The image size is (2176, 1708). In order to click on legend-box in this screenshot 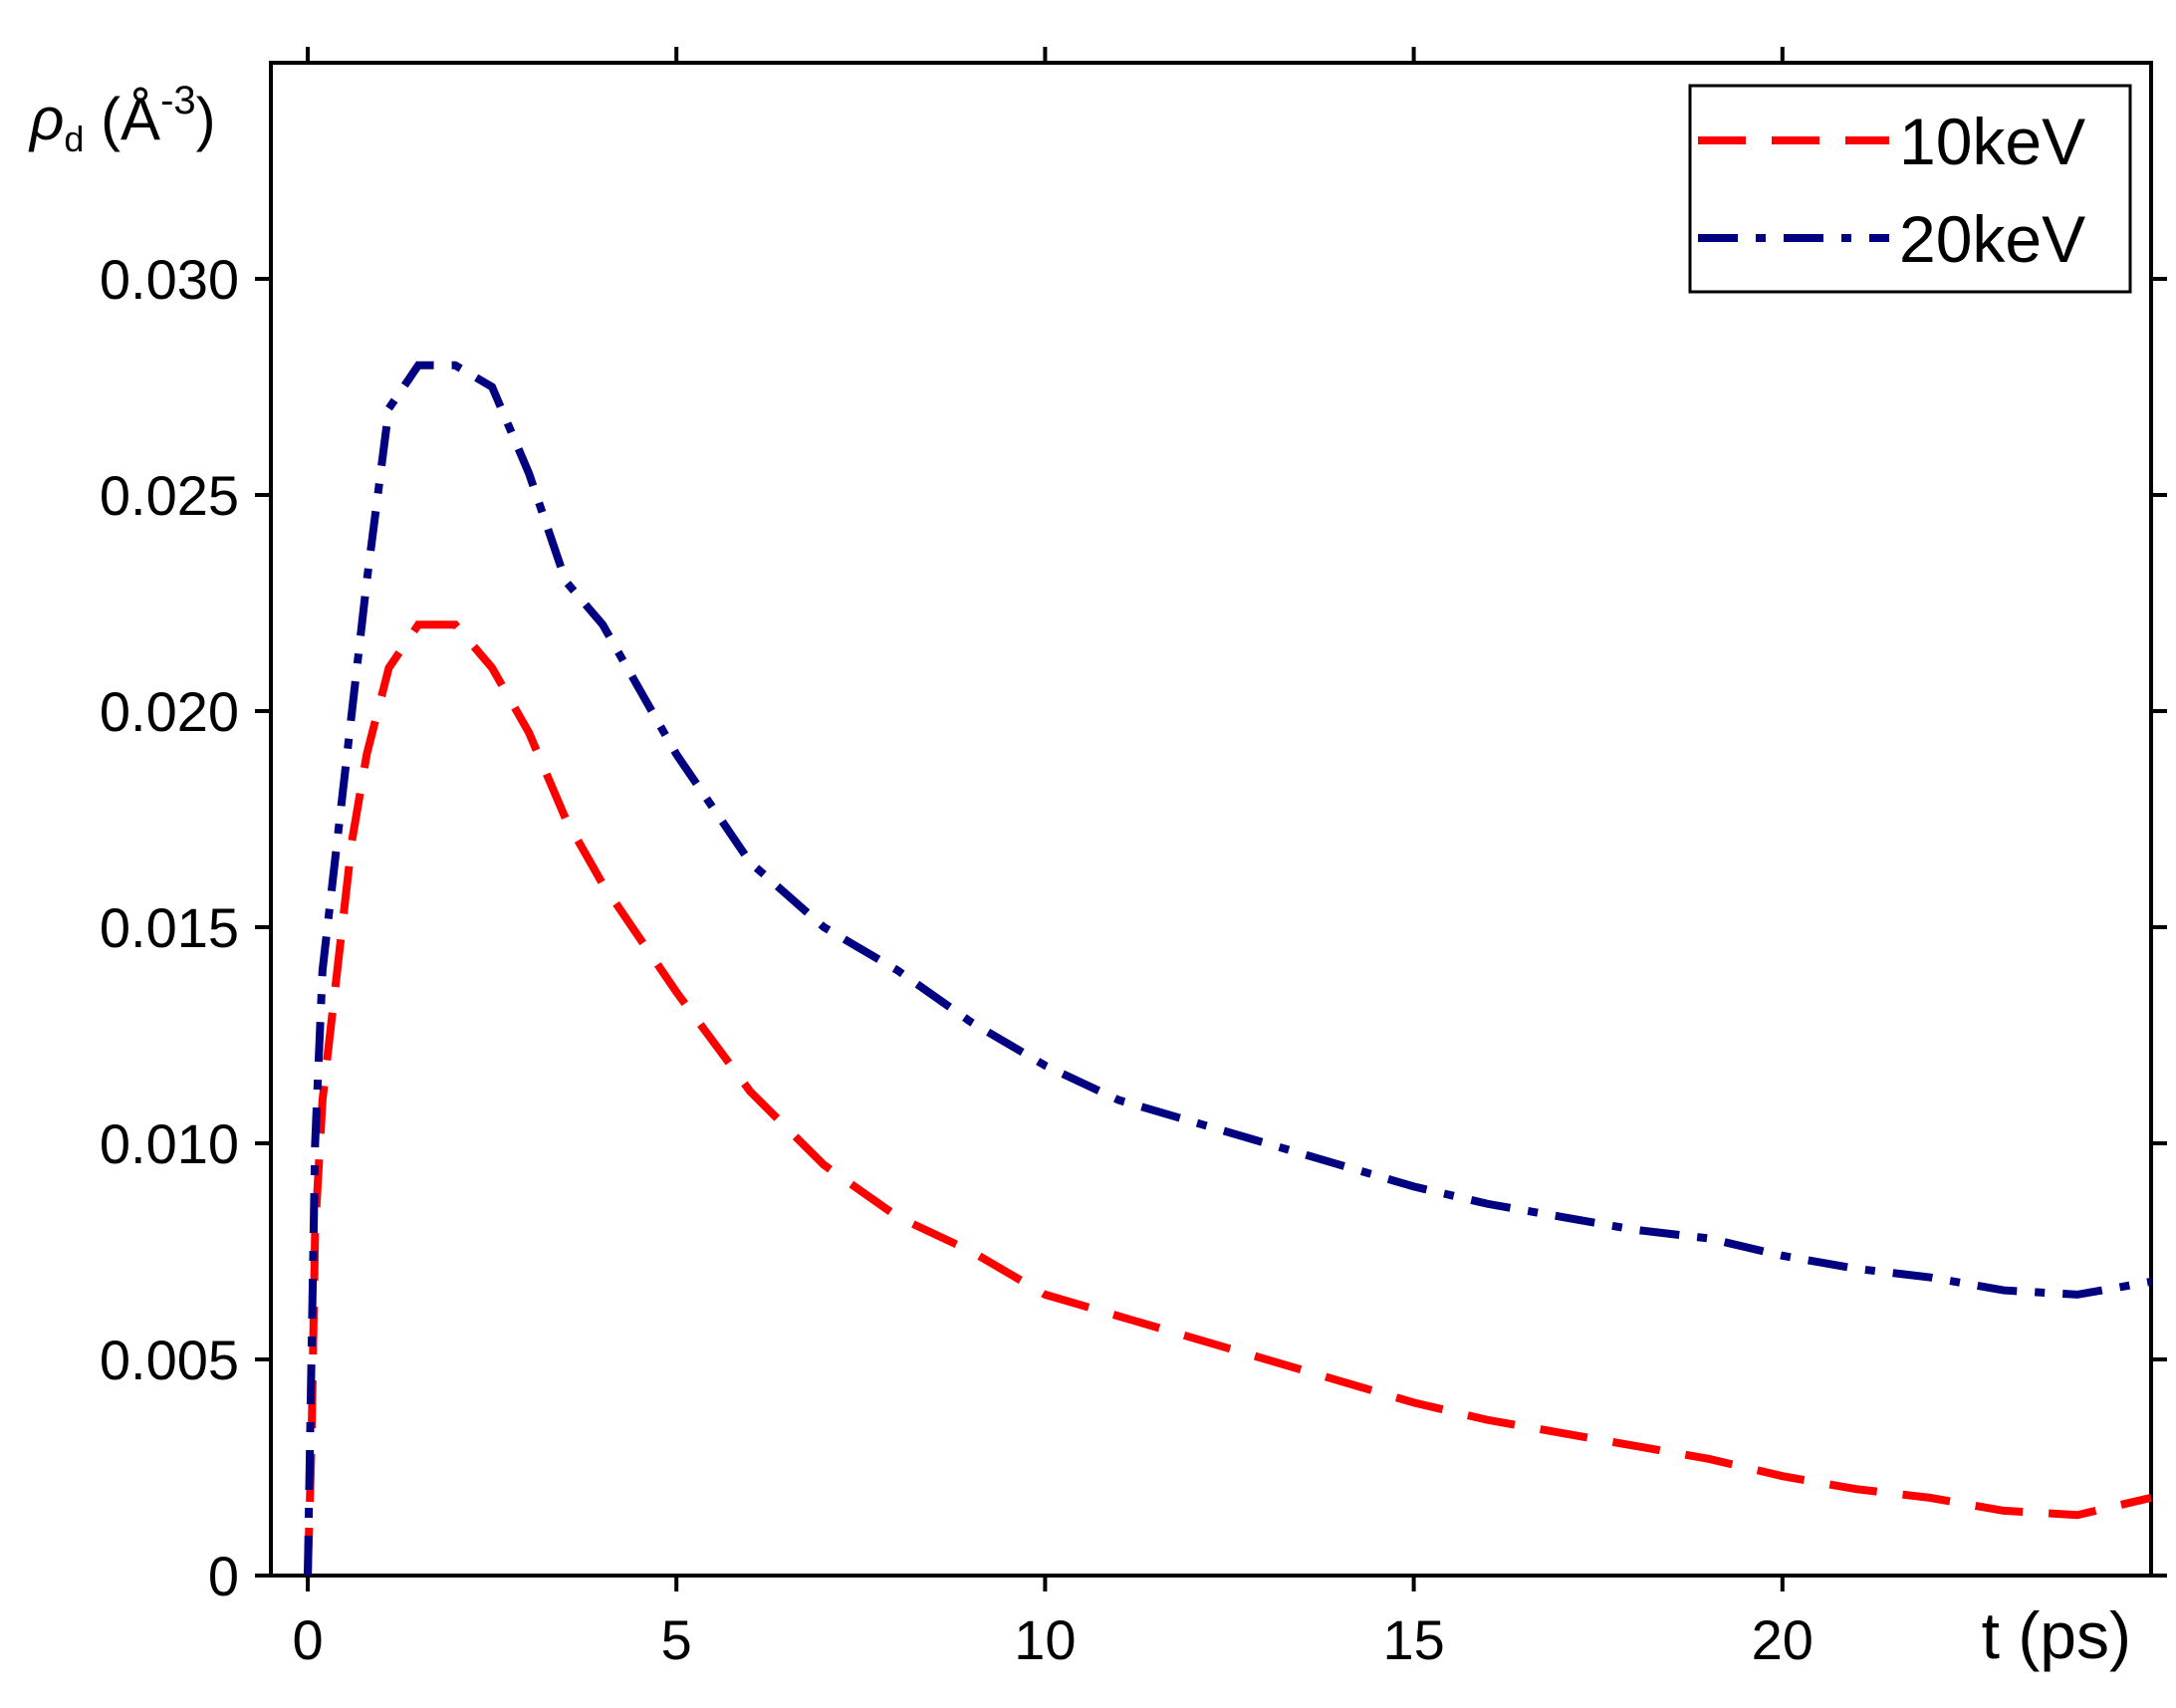, I will do `click(1910, 189)`.